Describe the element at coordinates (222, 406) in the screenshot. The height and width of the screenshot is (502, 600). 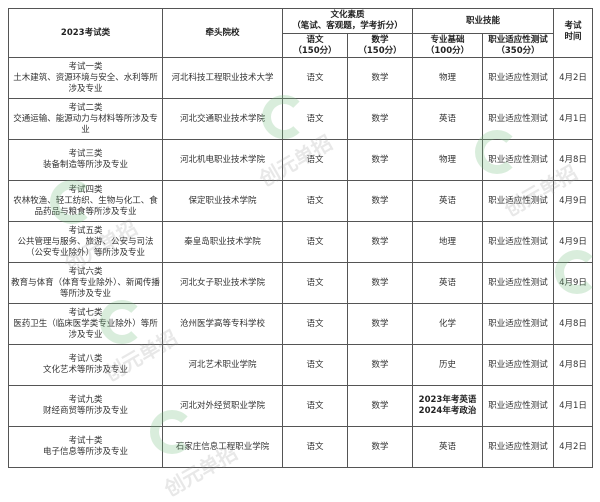
I see `cell-school: 河北对外经贸职业学院` at that location.